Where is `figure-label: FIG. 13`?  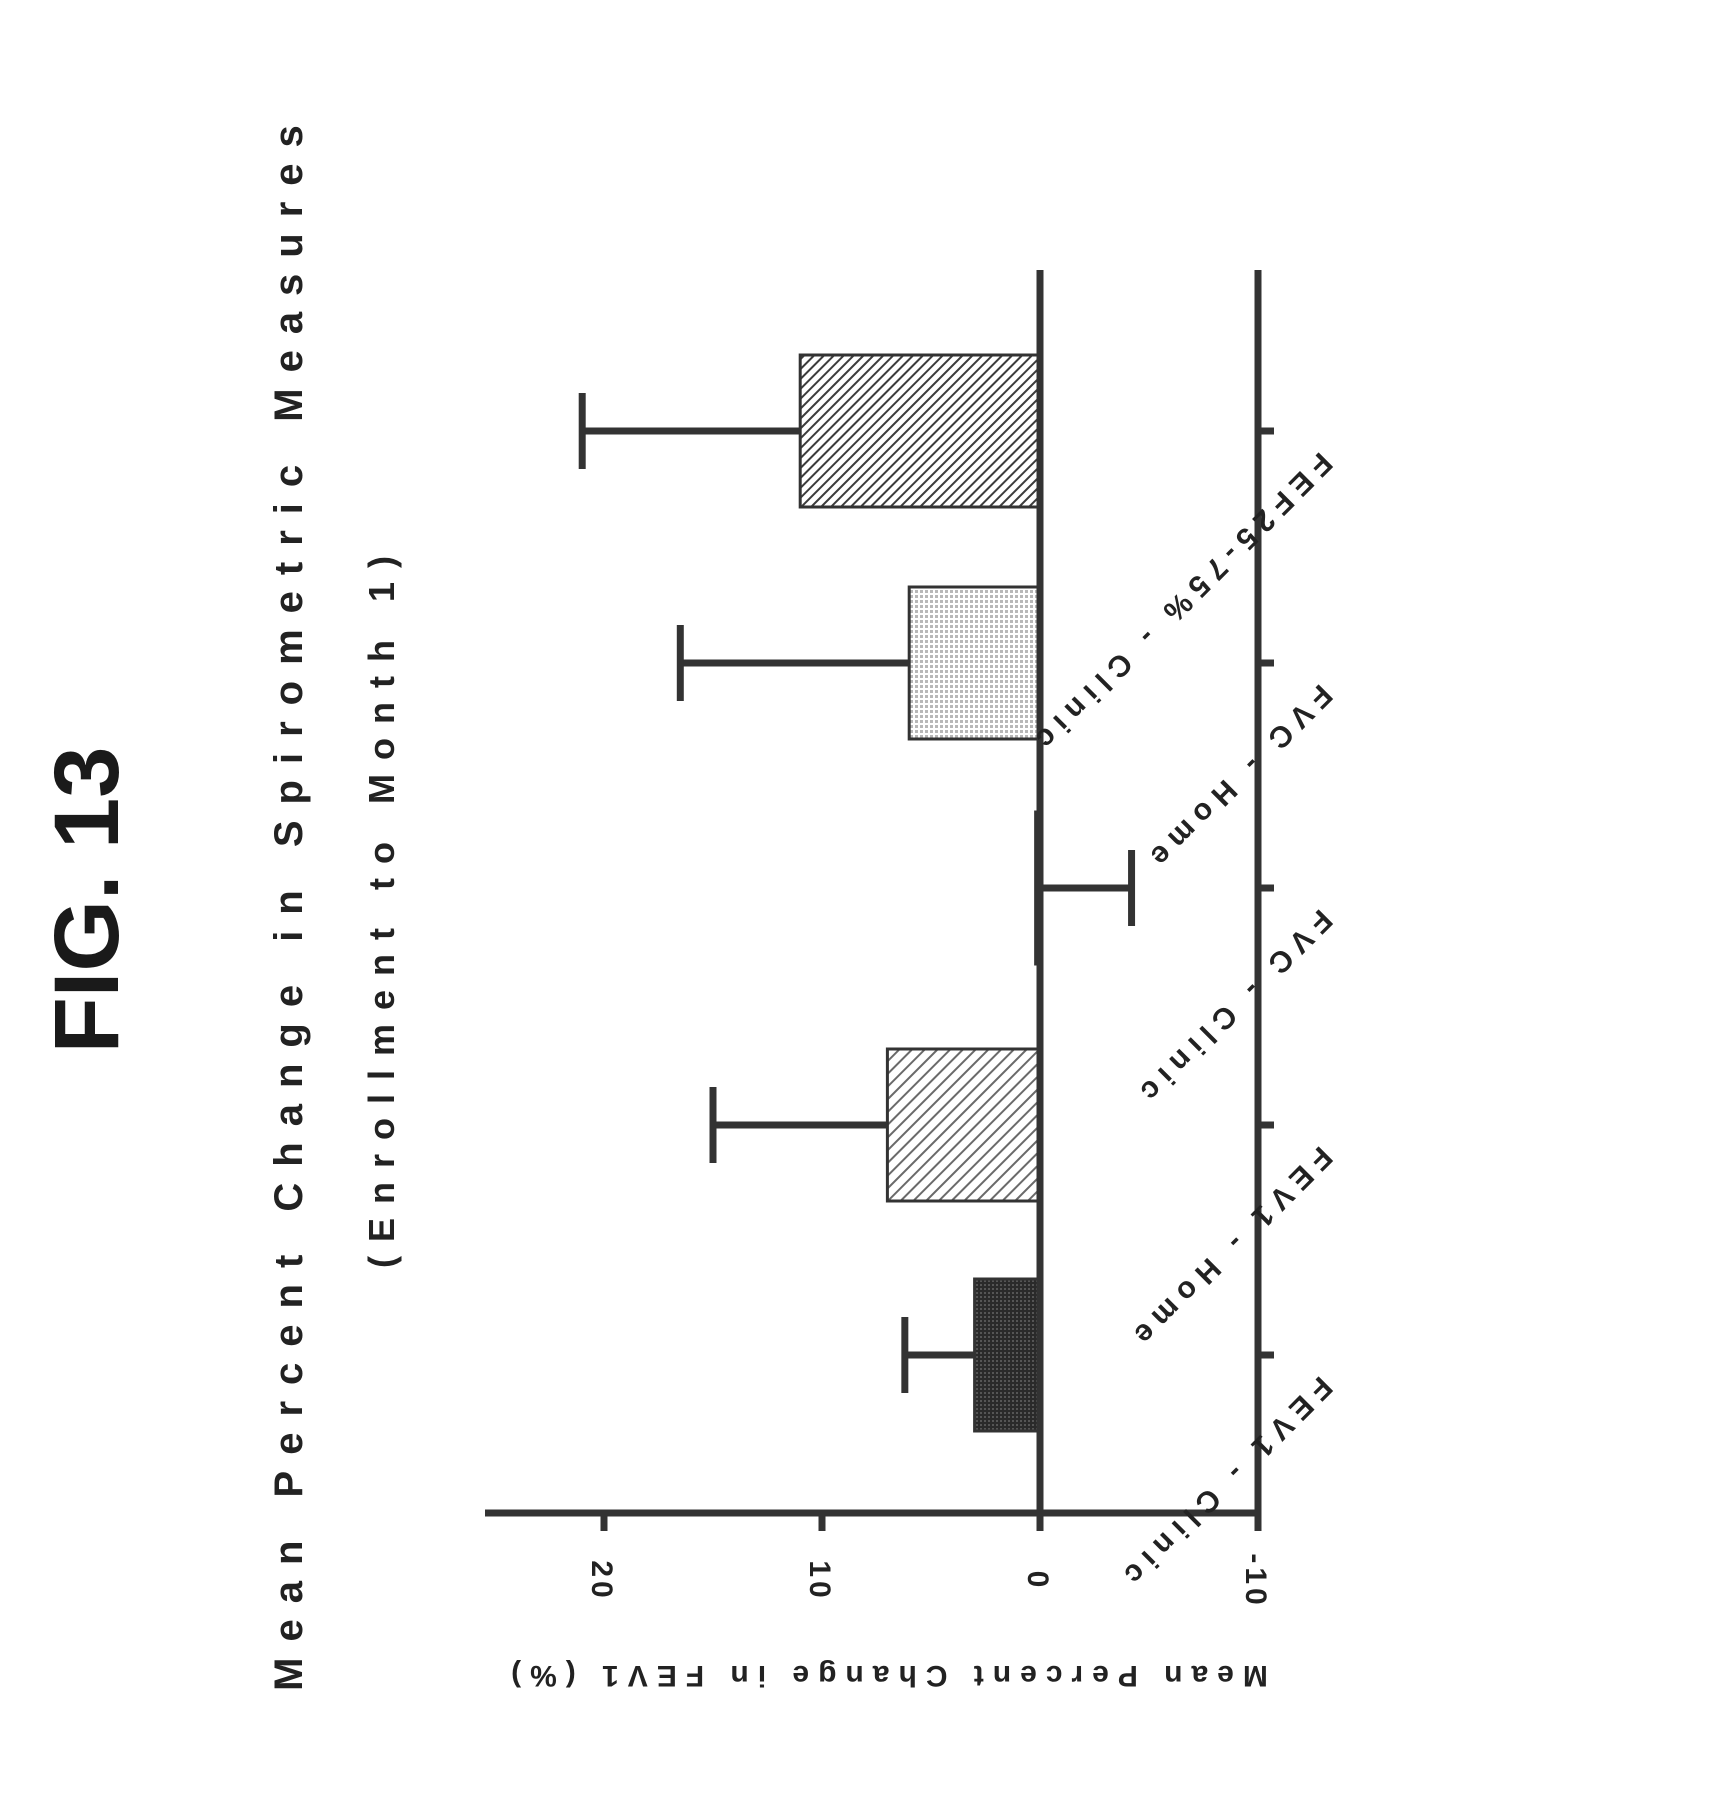
figure-label: FIG. 13 is located at coordinates (87, 900).